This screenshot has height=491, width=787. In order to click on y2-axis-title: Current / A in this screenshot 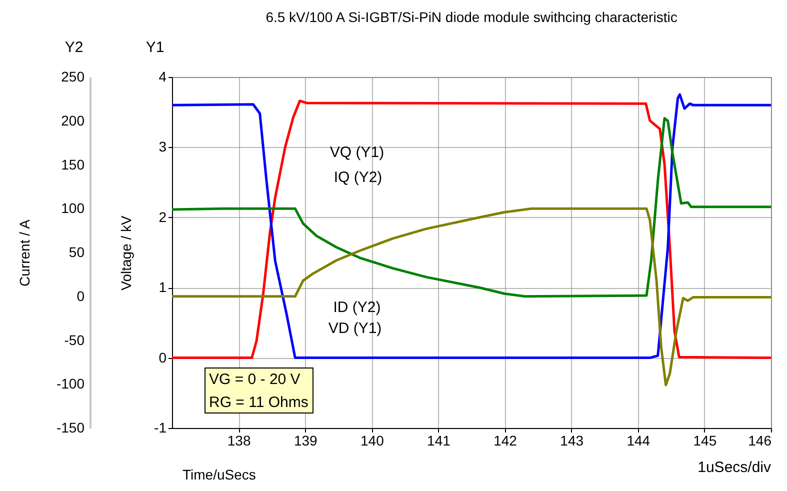, I will do `click(24, 252)`.